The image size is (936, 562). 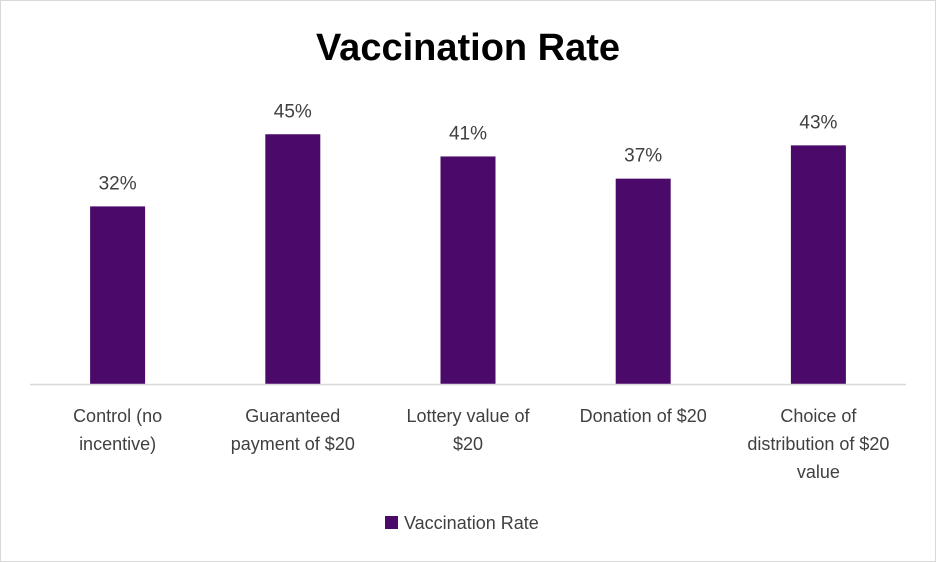 What do you see at coordinates (468, 48) in the screenshot?
I see `chart-title: Vaccination Rate` at bounding box center [468, 48].